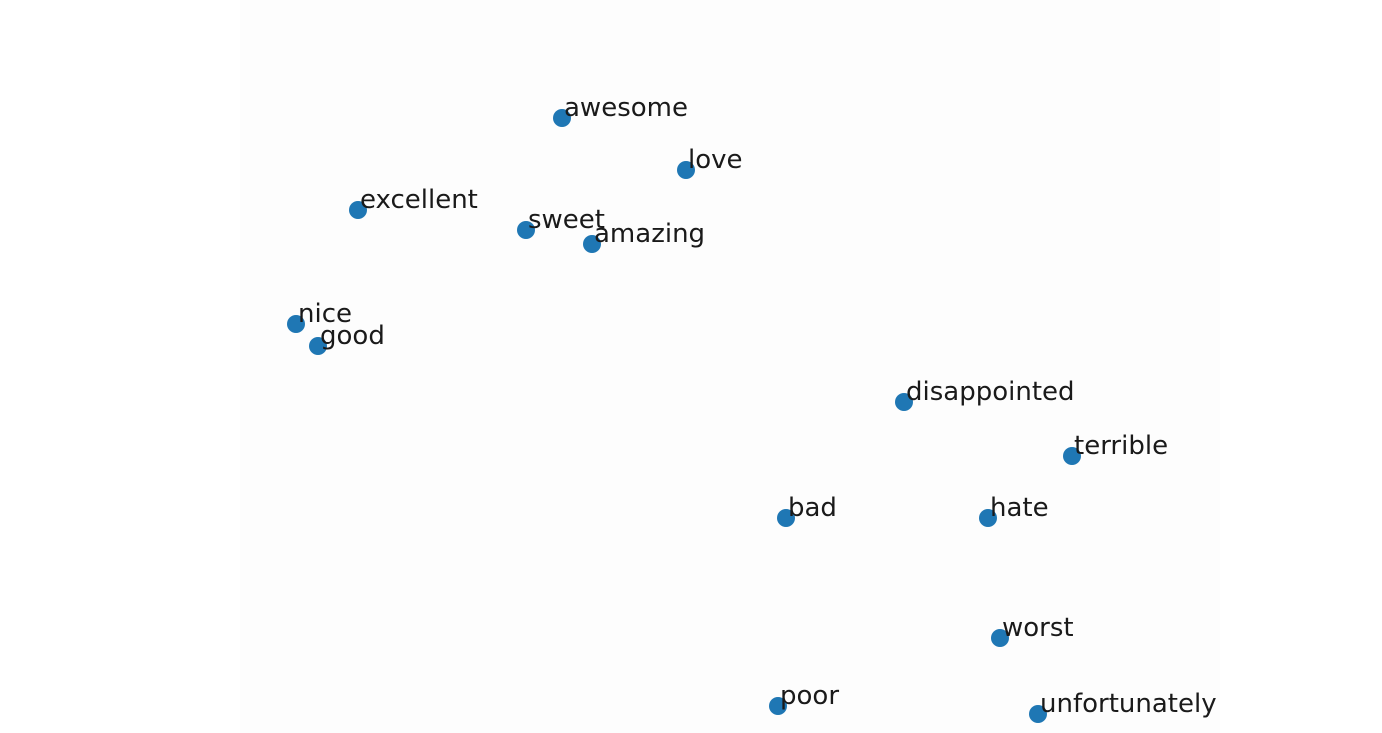  I want to click on point-label: disappointed, so click(990, 392).